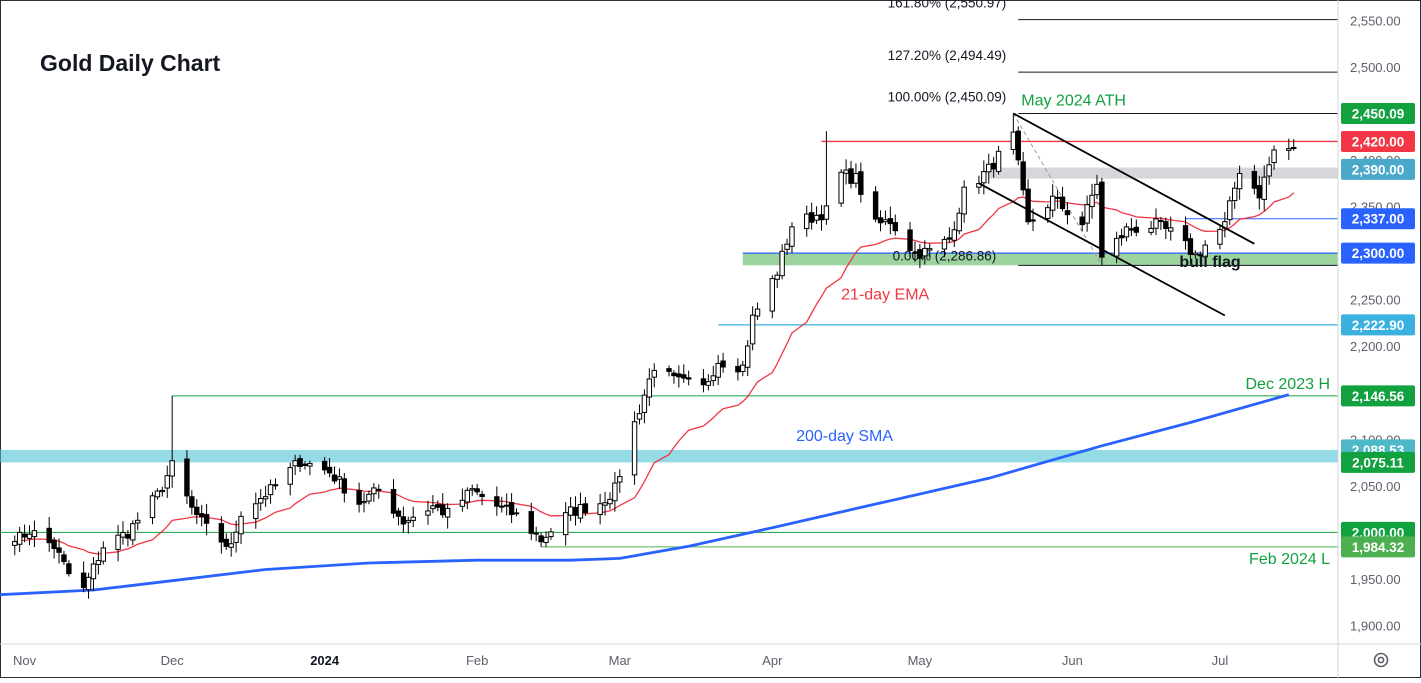  What do you see at coordinates (1378, 462) in the screenshot?
I see `price-tag-label: 2,075.11` at bounding box center [1378, 462].